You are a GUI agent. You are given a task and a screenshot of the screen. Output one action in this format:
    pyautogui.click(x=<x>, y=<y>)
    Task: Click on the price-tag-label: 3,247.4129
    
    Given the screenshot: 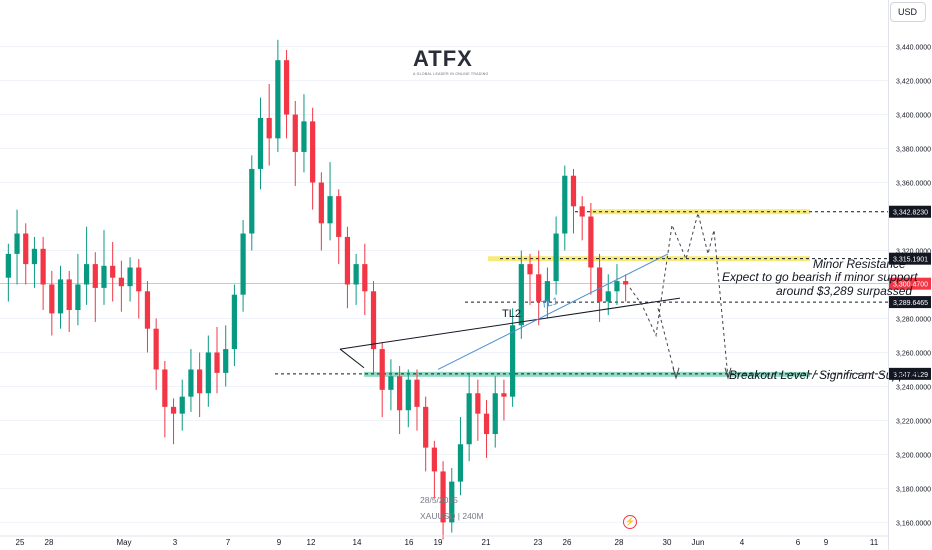 What is the action you would take?
    pyautogui.click(x=910, y=375)
    